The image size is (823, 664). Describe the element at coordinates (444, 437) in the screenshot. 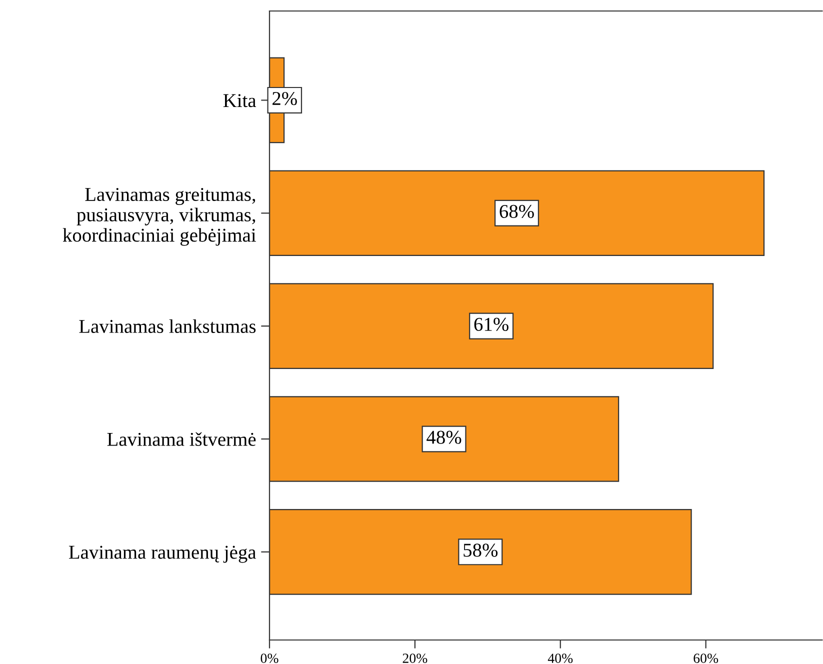

I see `data-label: 48%` at that location.